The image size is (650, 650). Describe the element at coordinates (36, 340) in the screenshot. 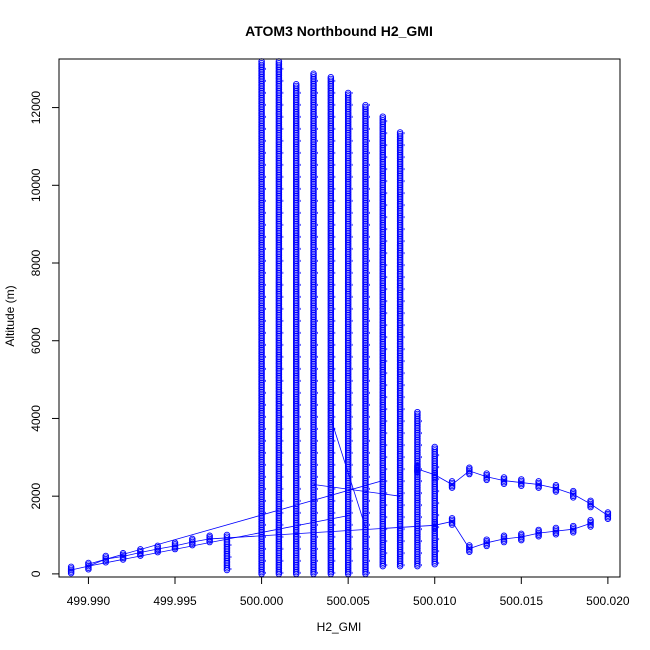

I see `y-tick-label: 6000` at that location.